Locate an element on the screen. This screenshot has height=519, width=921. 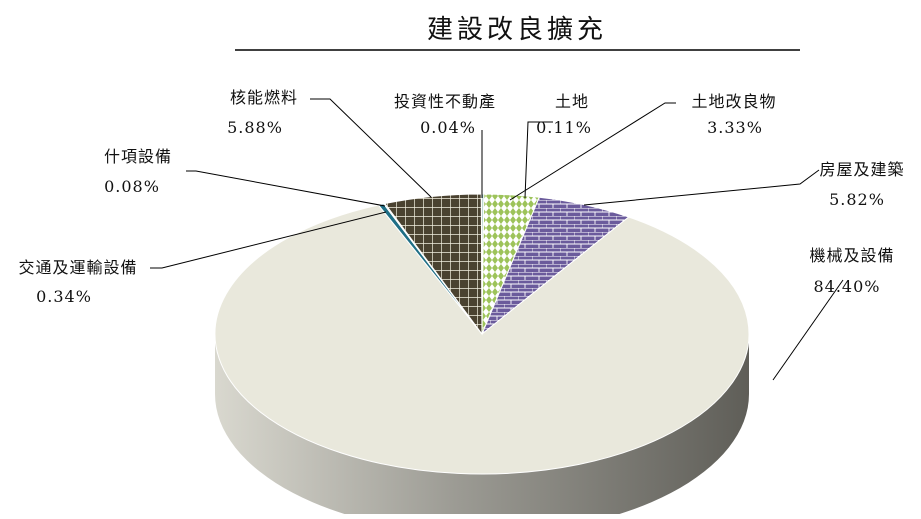
label-land: 土地 is located at coordinates (572, 101).